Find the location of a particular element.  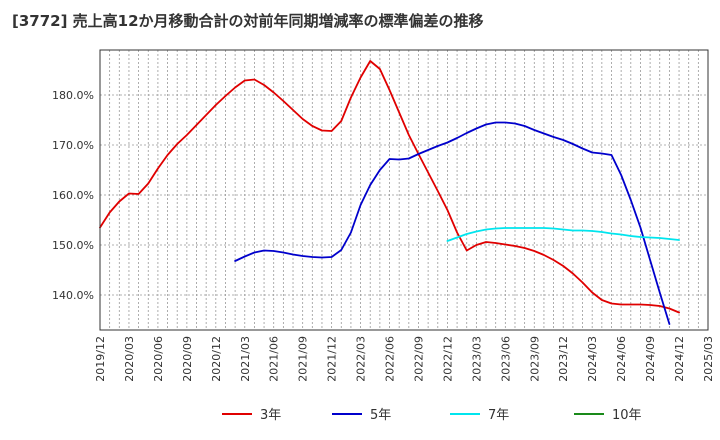

x-tick-label: 2021/06 is located at coordinates (274, 359).